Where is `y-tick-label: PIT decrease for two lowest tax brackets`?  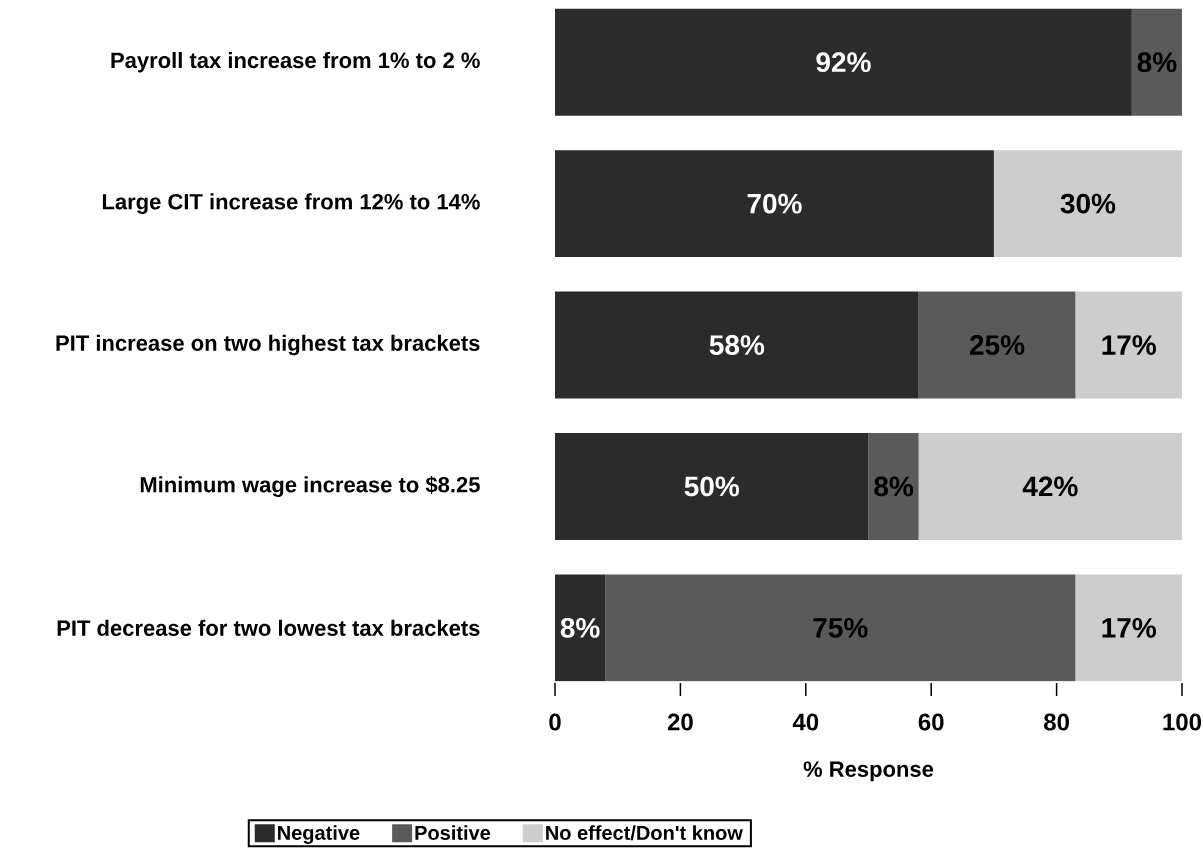
y-tick-label: PIT decrease for two lowest tax brackets is located at coordinates (268, 627).